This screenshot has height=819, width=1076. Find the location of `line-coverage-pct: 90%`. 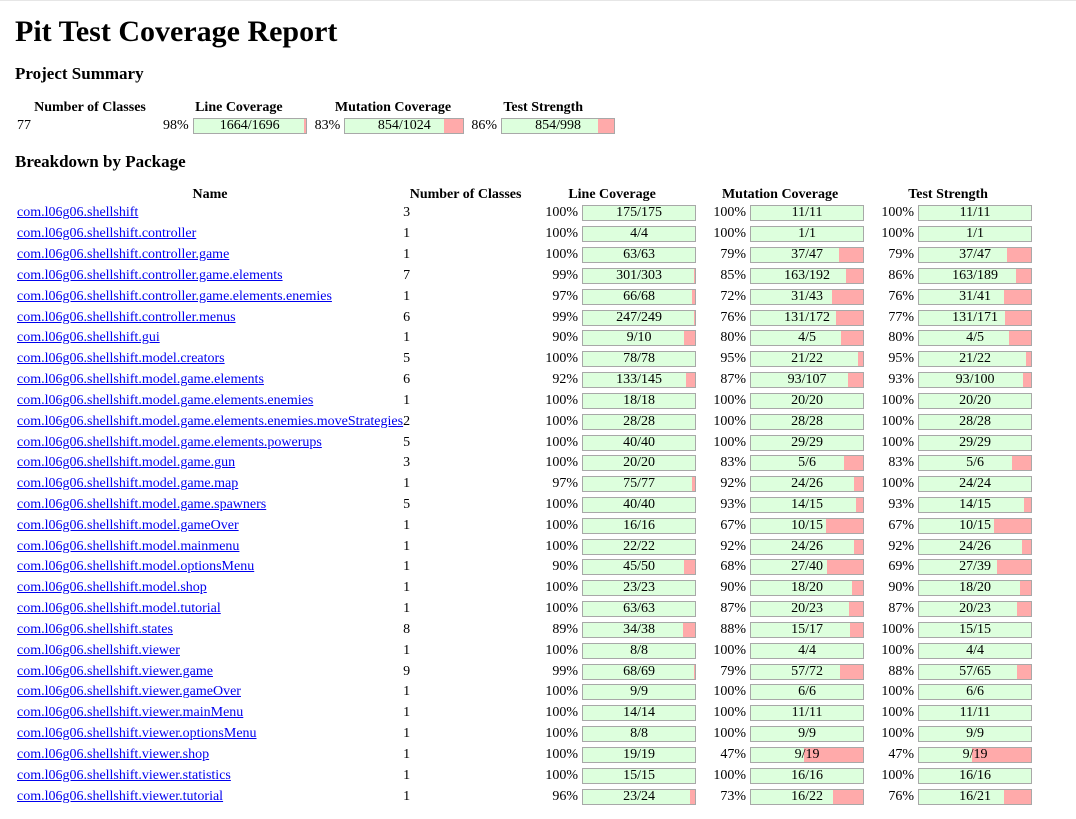

line-coverage-pct: 90% is located at coordinates (565, 567).